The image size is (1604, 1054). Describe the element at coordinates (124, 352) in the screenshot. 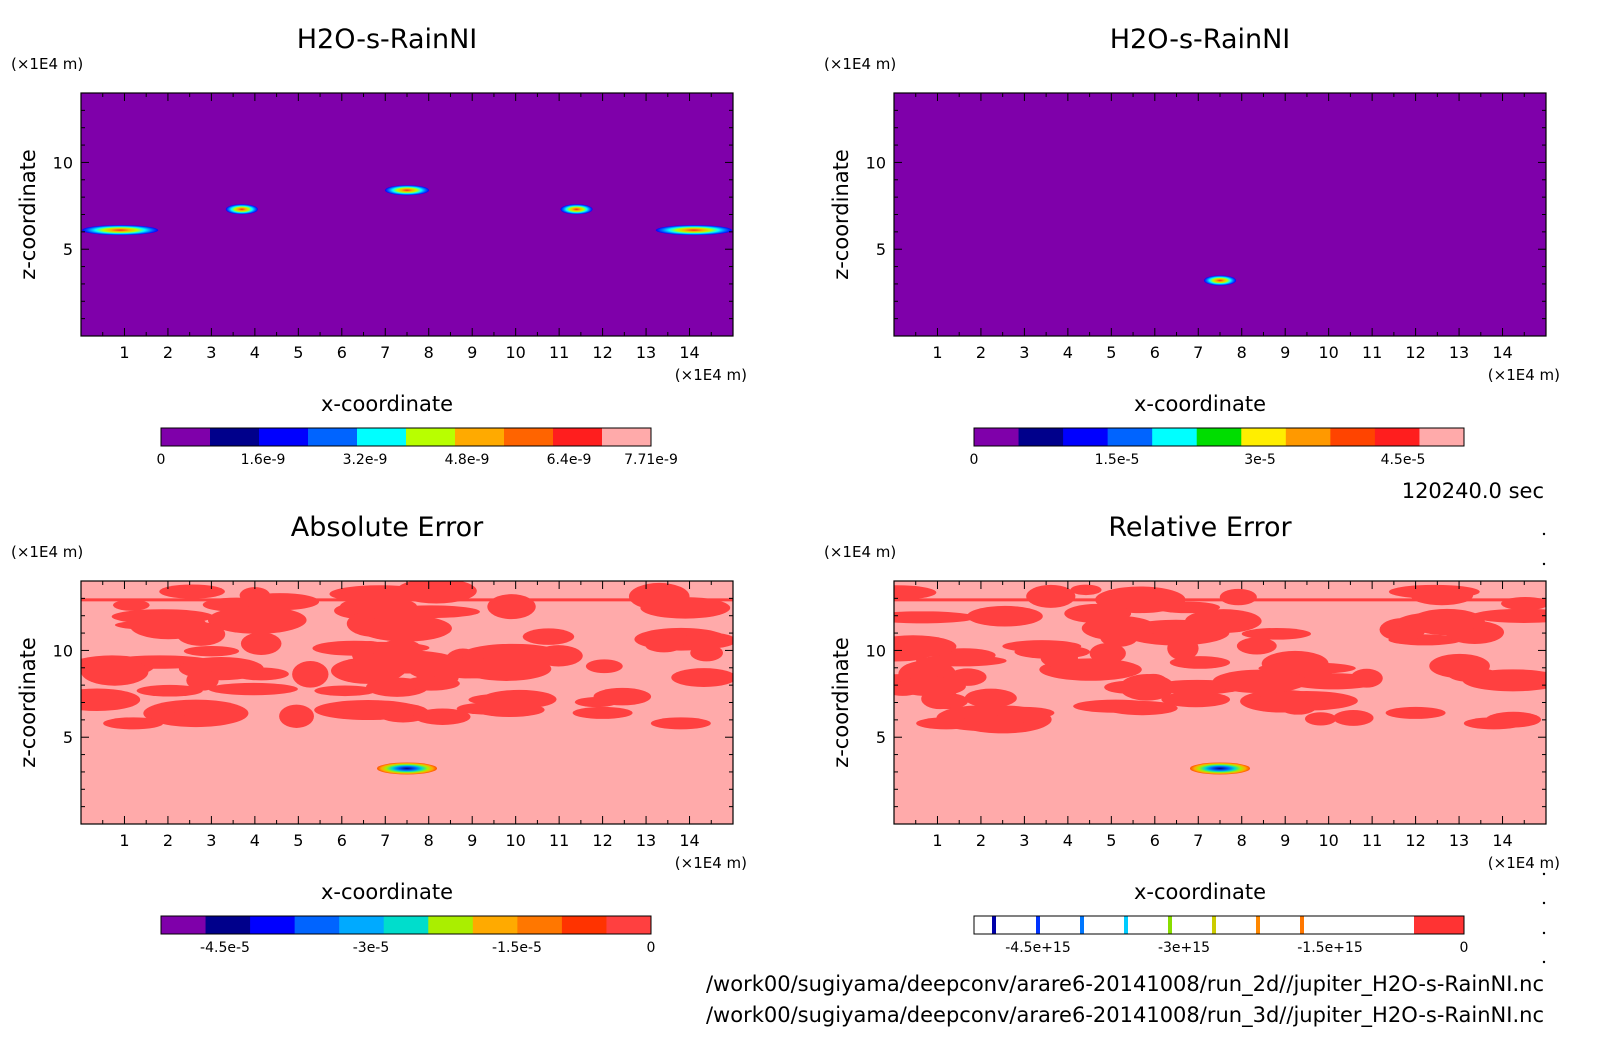

I see `x-tick-label: 1` at that location.